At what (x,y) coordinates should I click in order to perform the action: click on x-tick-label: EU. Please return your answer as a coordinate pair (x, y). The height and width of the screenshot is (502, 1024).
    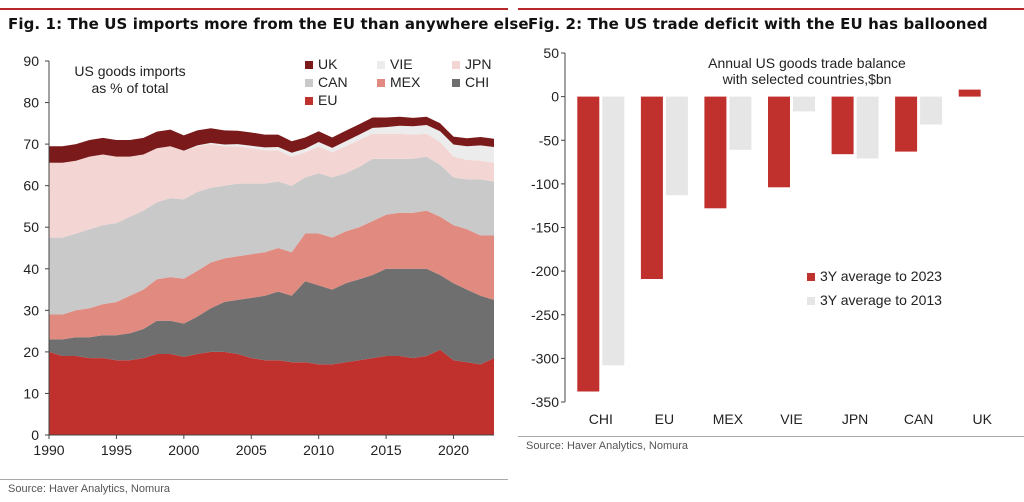
    Looking at the image, I should click on (664, 419).